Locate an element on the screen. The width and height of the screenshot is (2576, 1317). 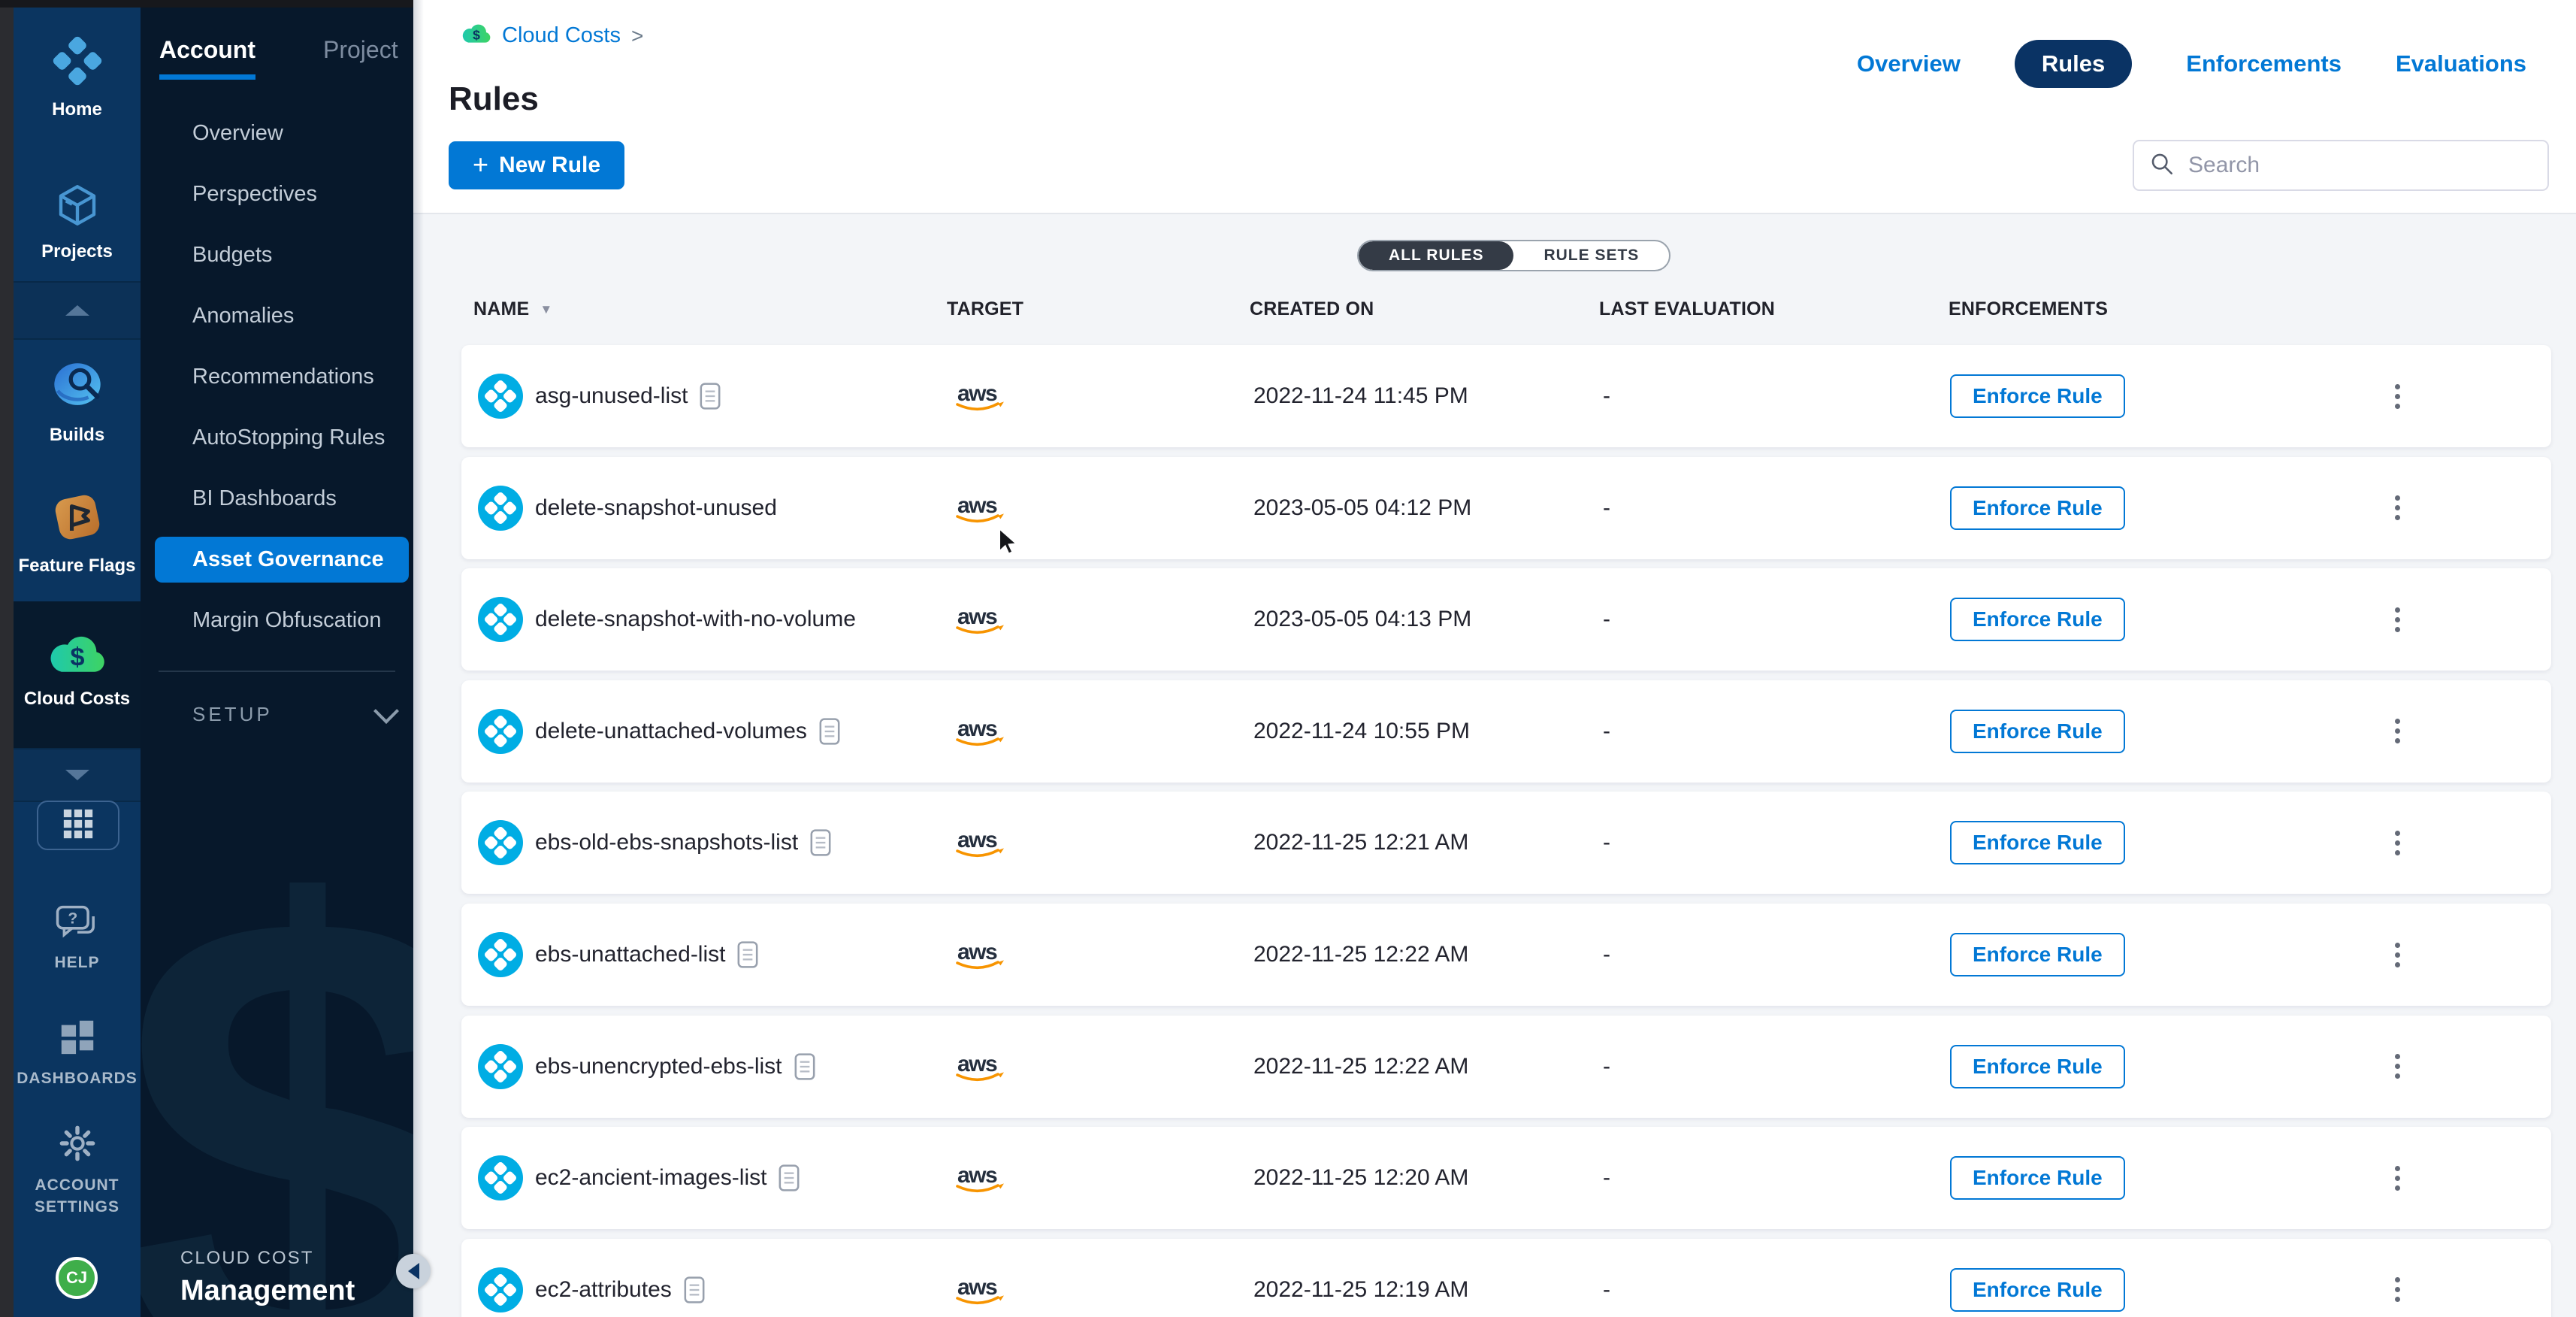
rules-view-toggle: ALL RULES RULE SETS is located at coordinates (1514, 255).